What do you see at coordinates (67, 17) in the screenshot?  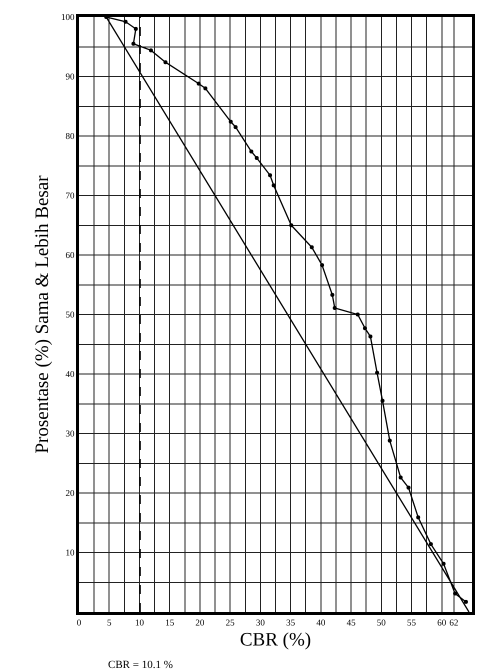 I see `y-tick-label: 100` at bounding box center [67, 17].